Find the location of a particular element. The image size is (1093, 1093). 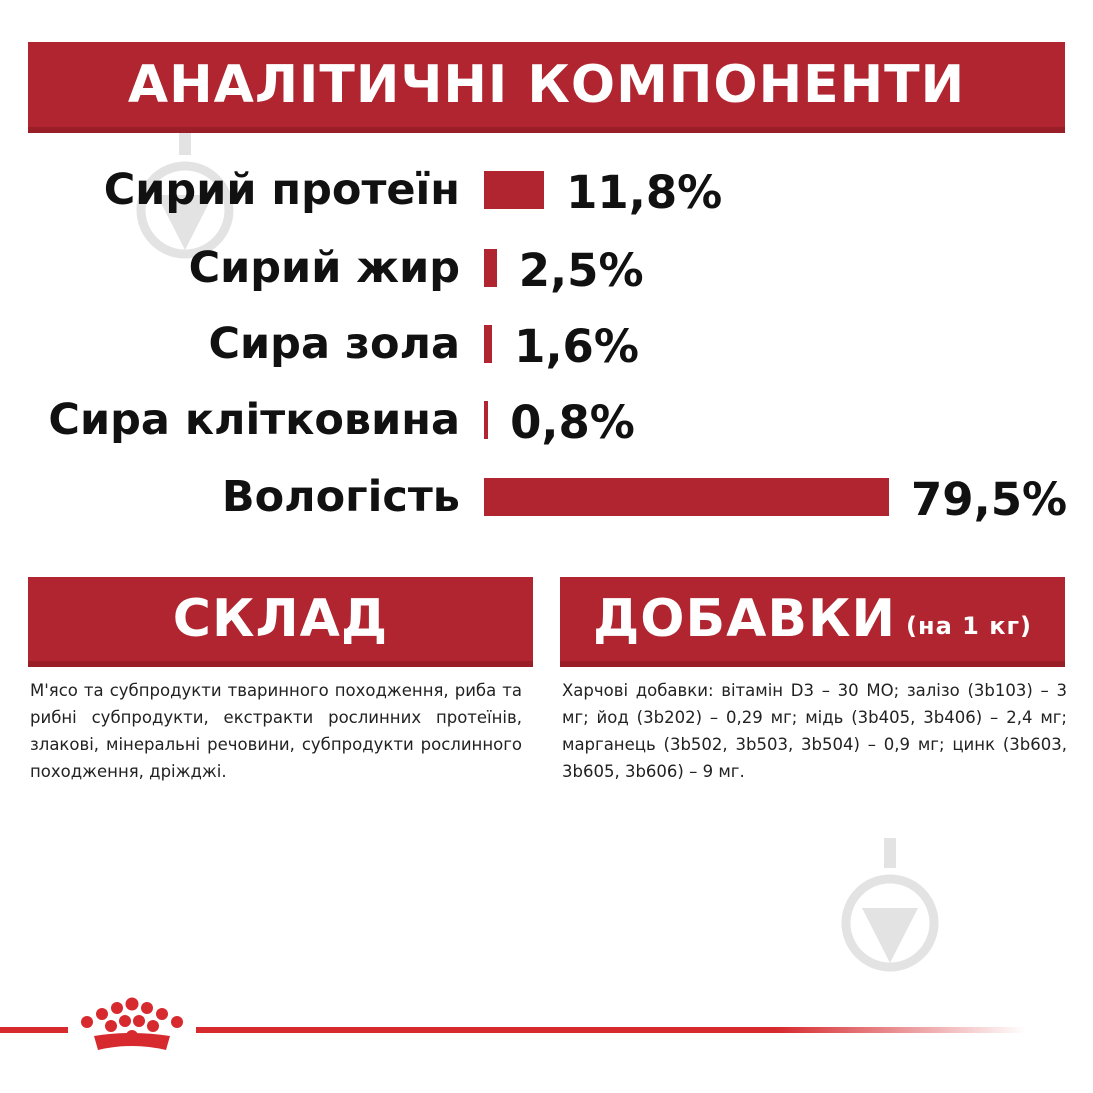

value-label: 0,8% is located at coordinates (572, 422).